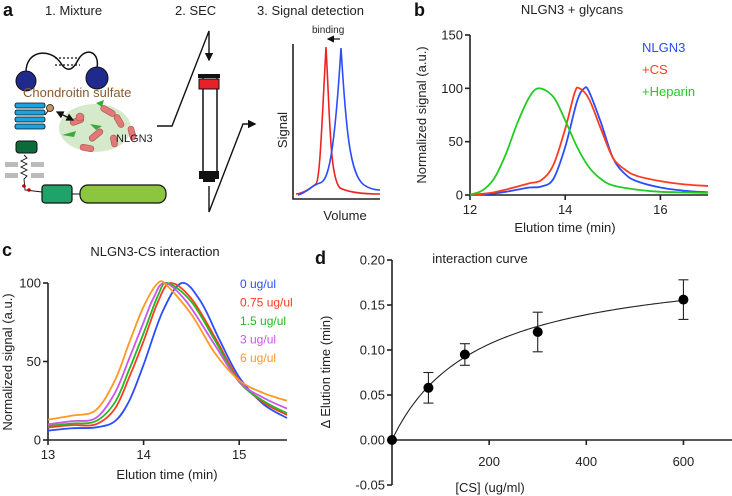  What do you see at coordinates (660, 209) in the screenshot?
I see `x-tick-label: 16` at bounding box center [660, 209].